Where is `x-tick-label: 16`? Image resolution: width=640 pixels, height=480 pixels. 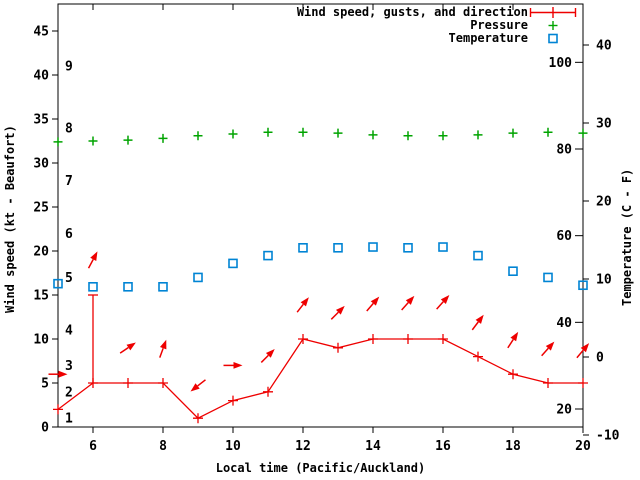 x-tick-label: 16 is located at coordinates (443, 446).